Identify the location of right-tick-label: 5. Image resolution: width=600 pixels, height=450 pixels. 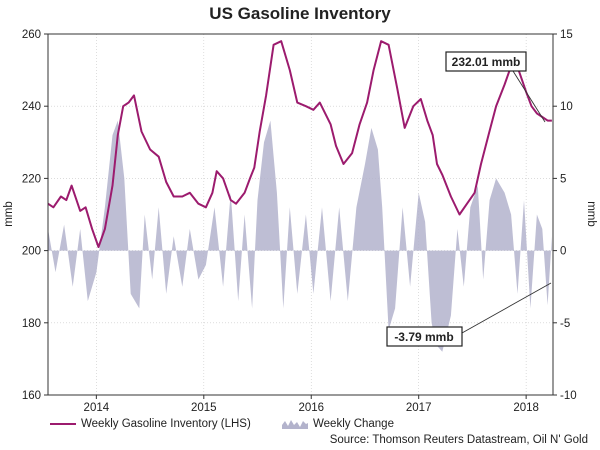
(563, 179).